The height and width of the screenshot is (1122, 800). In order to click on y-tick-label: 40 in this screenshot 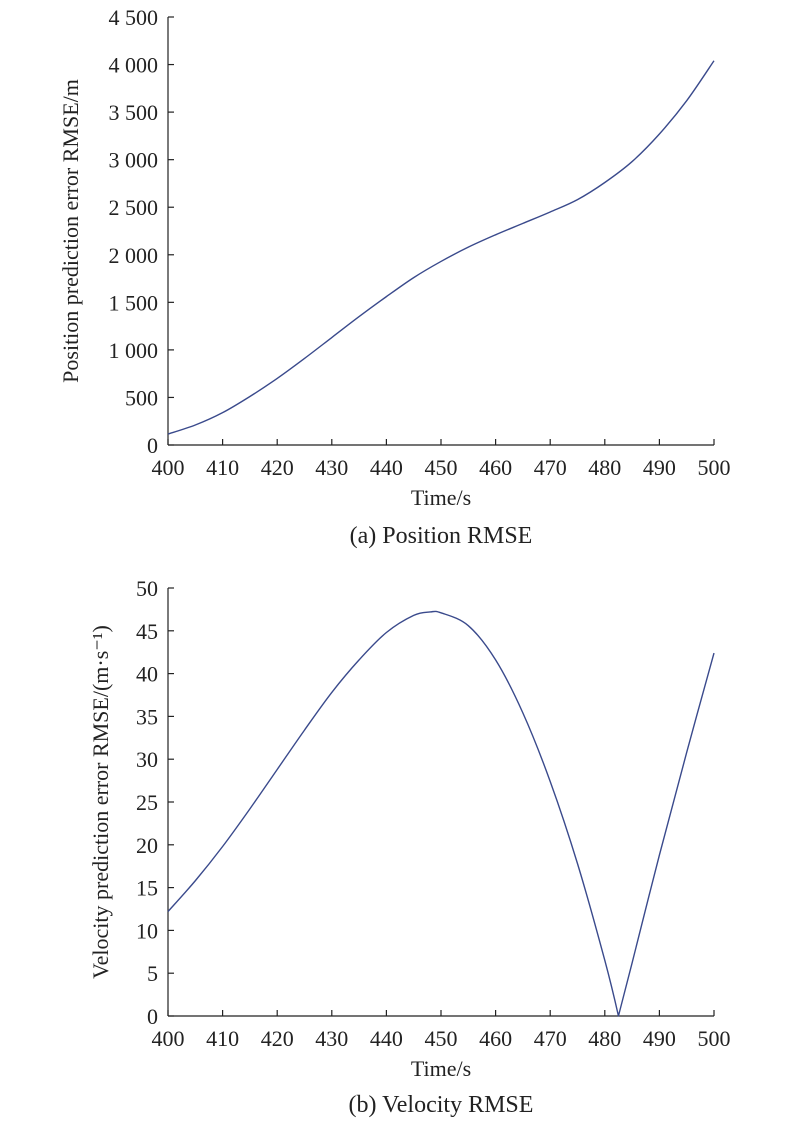, I will do `click(147, 674)`.